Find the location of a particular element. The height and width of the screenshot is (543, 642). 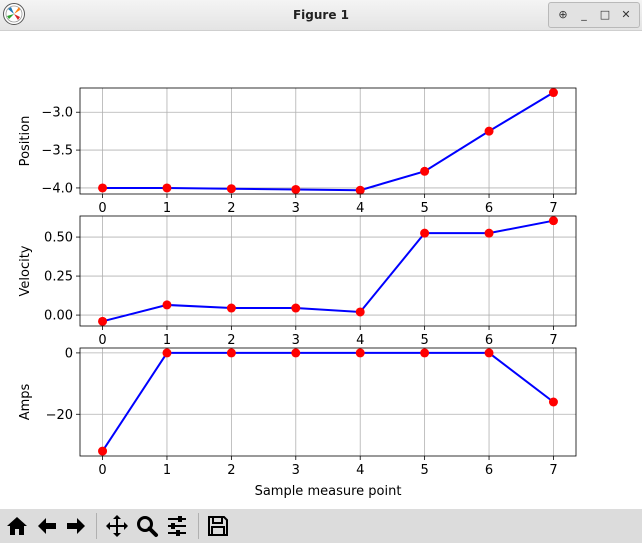

y-axis-label: Position is located at coordinates (25, 141).